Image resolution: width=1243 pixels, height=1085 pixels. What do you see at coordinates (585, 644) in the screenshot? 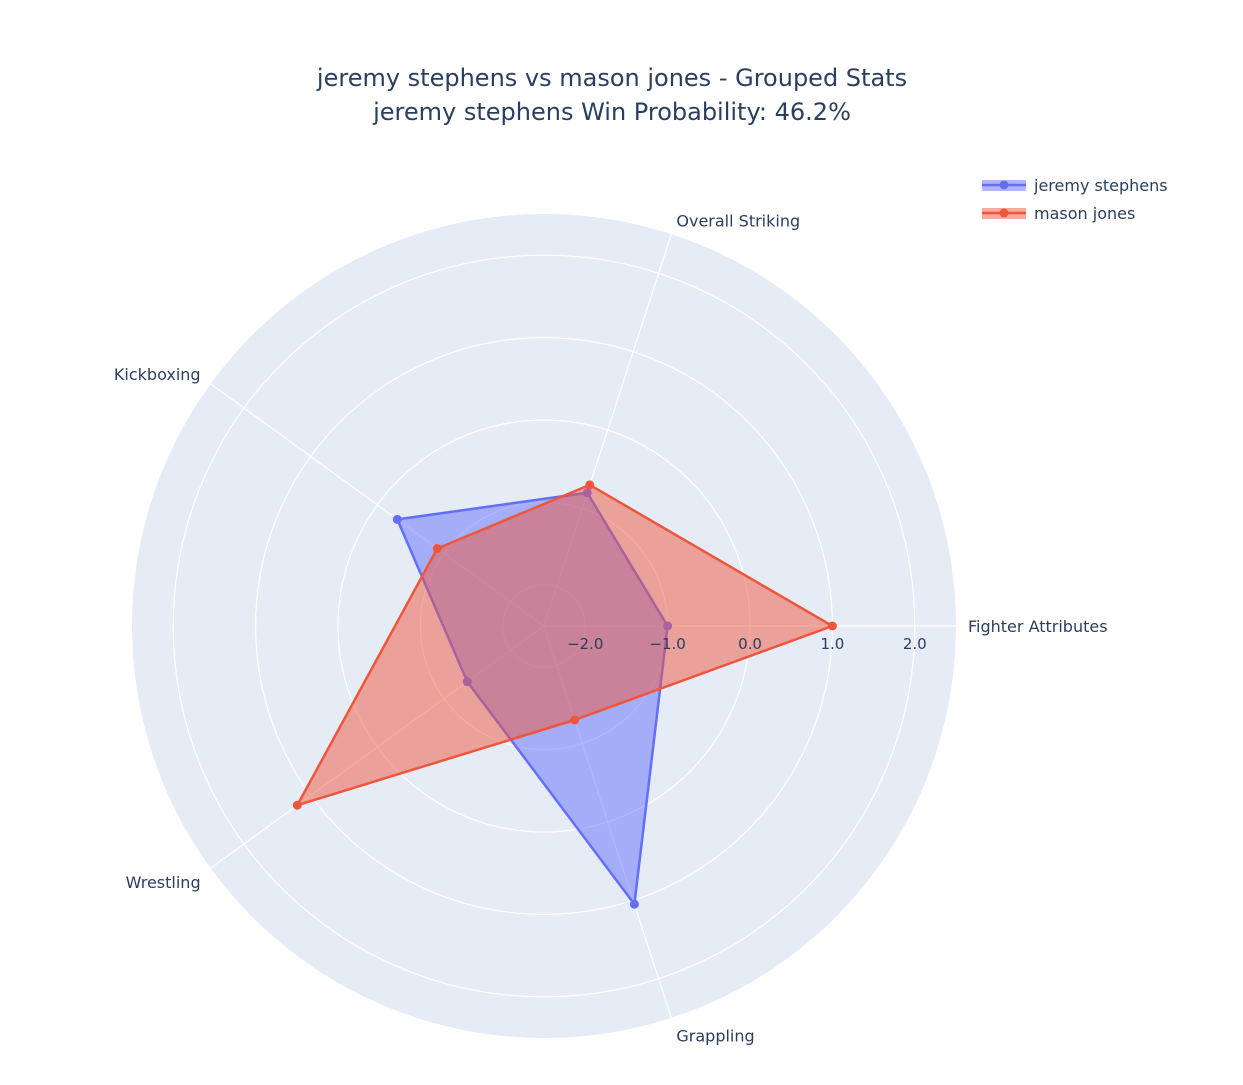
I see `radial-tick-label-0: −2.0` at bounding box center [585, 644].